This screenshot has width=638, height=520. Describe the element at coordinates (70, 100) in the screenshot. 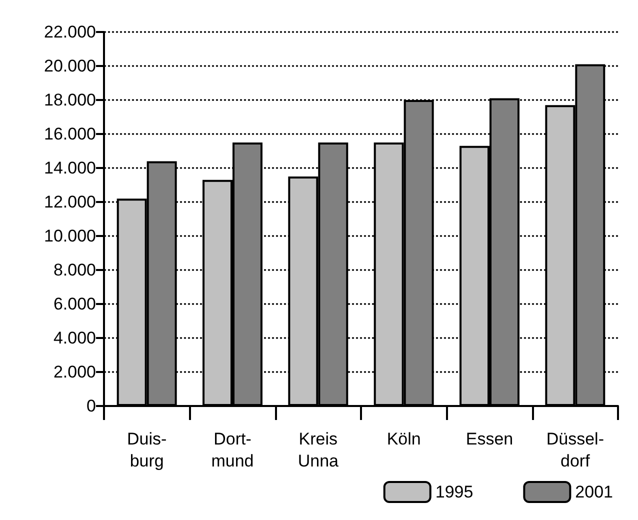

I see `y-tick-label: 18.000` at that location.